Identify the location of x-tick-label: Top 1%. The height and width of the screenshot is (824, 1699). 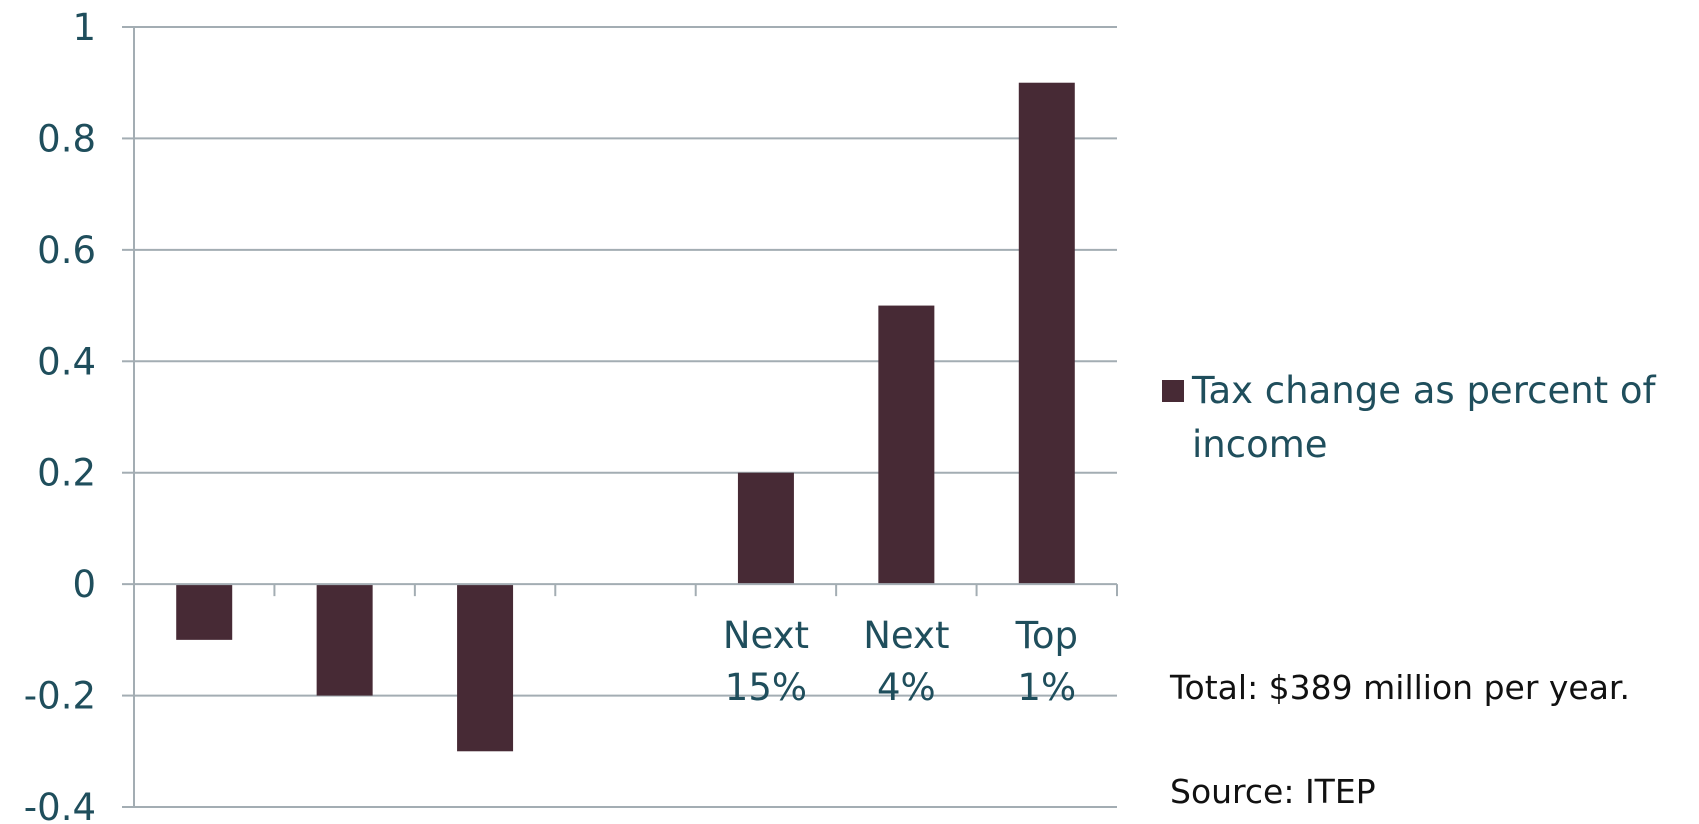
(1046, 661).